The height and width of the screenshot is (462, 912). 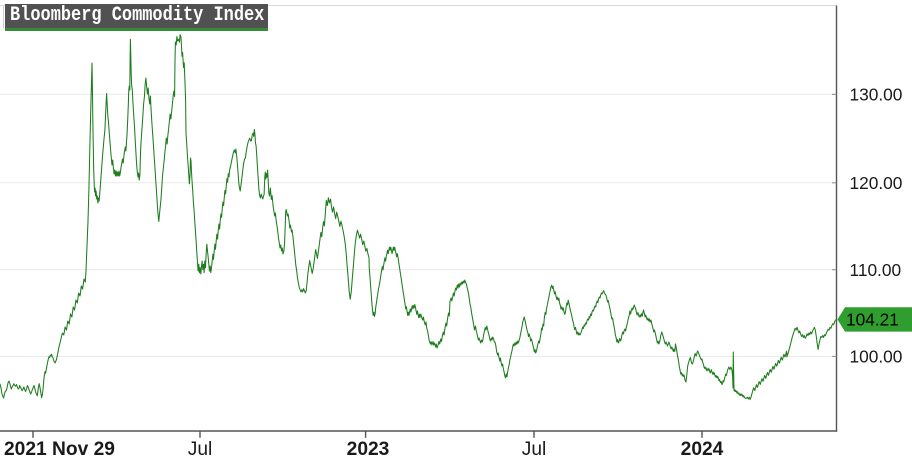 I want to click on svg-text: 104.21, so click(x=872, y=320).